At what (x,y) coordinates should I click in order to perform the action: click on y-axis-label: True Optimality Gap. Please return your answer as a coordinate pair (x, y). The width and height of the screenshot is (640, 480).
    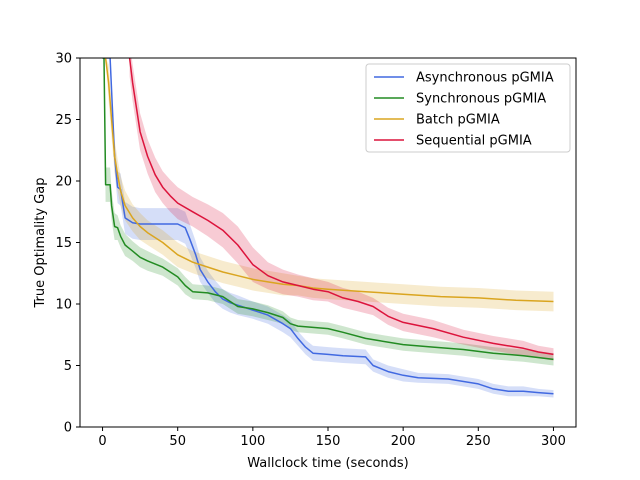
    Looking at the image, I should click on (40, 242).